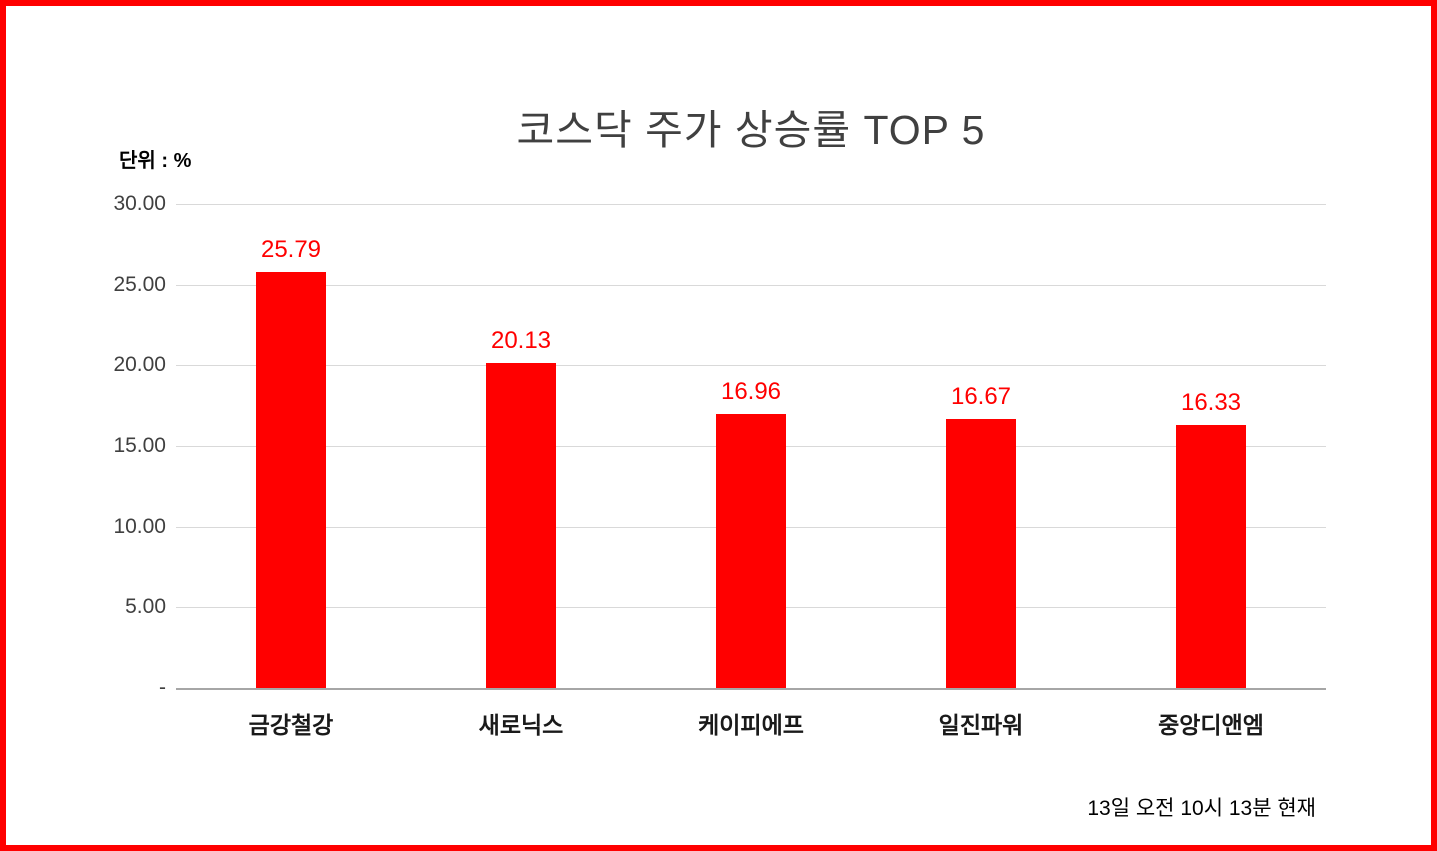  Describe the element at coordinates (139, 284) in the screenshot. I see `y-tick-label: 25.00` at that location.